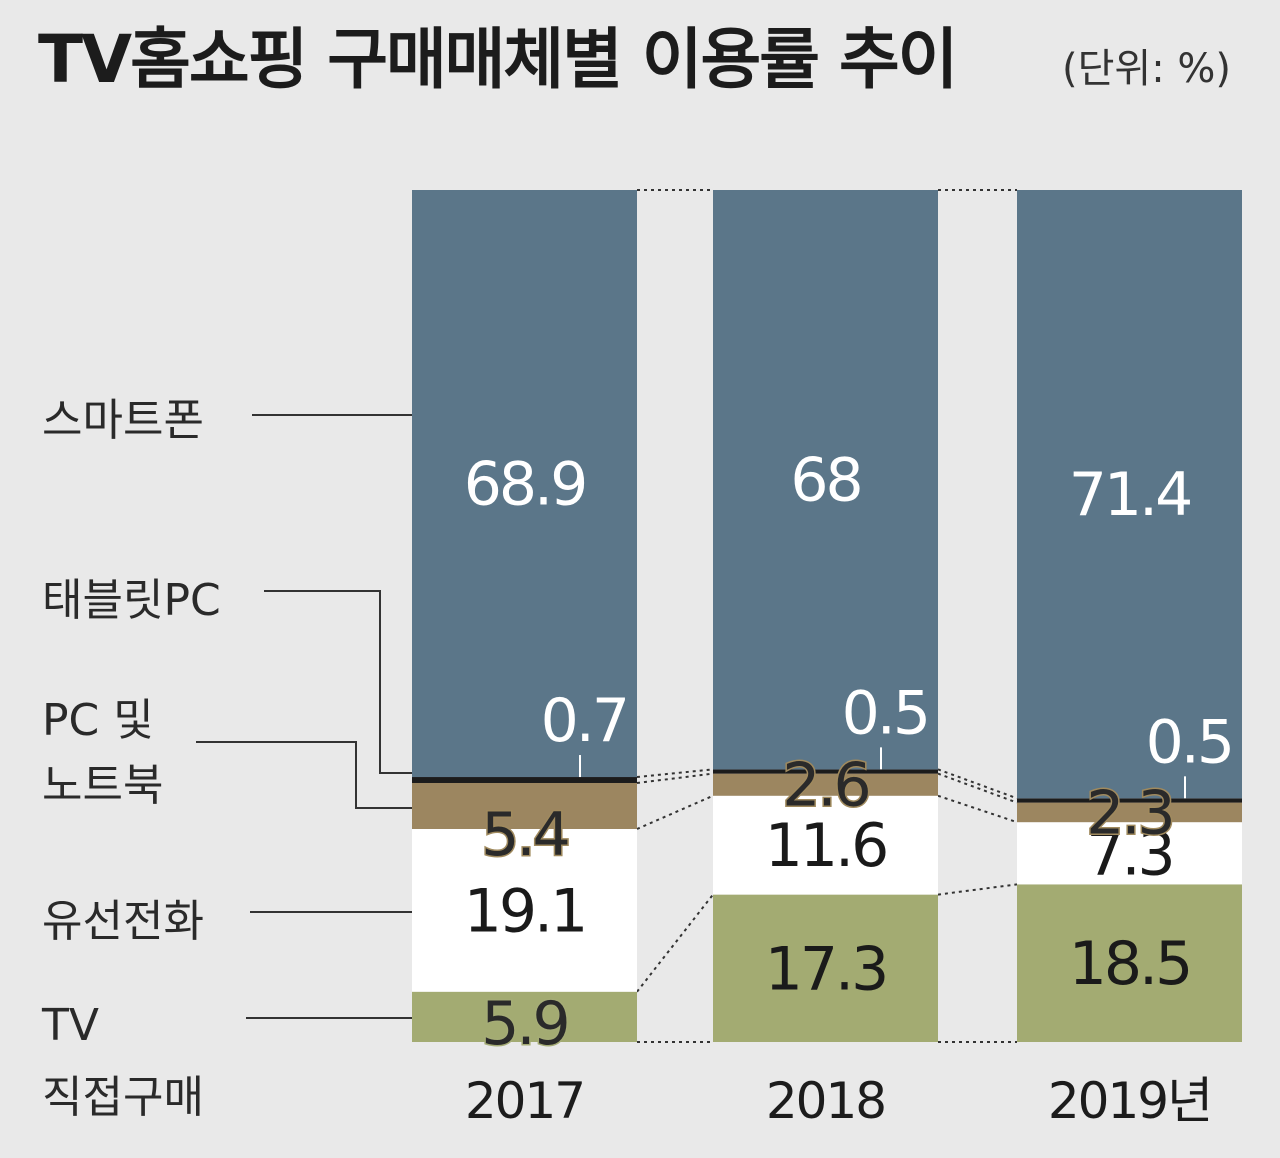  I want to click on value-label-pc-notebook-1: 2.6, so click(825, 786).